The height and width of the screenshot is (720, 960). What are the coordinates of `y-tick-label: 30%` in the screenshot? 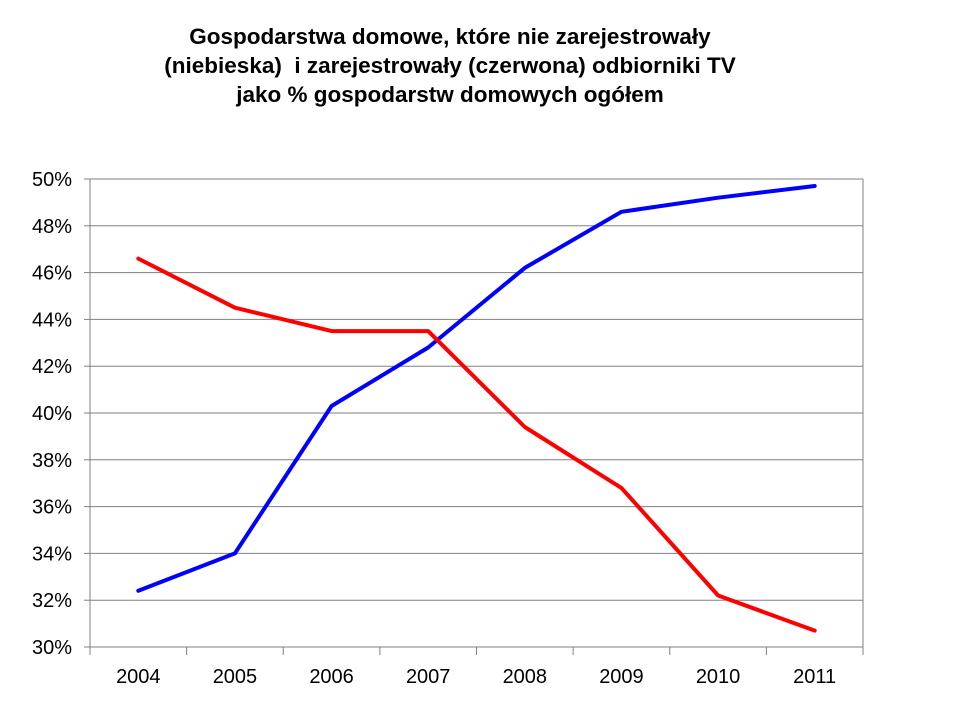 It's located at (52, 648).